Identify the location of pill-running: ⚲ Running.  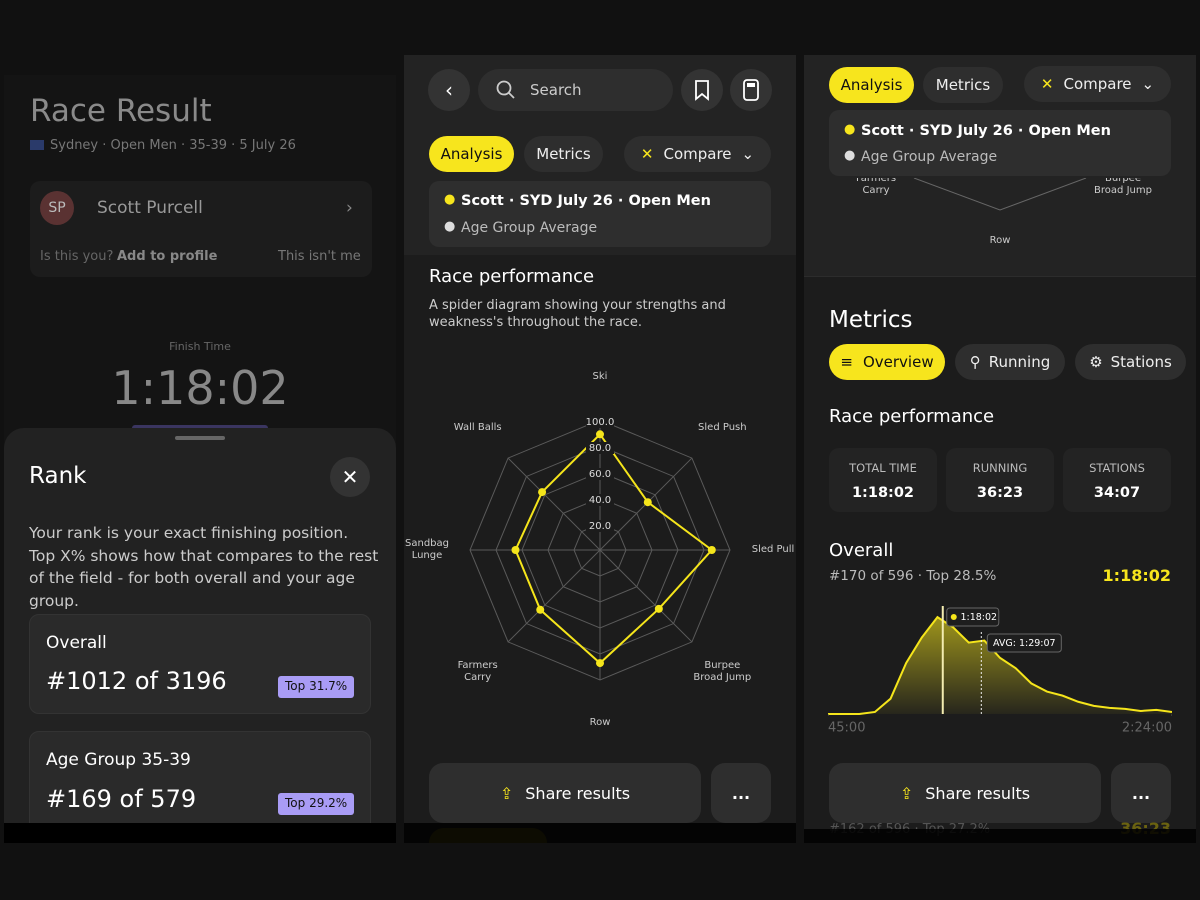
(1010, 362).